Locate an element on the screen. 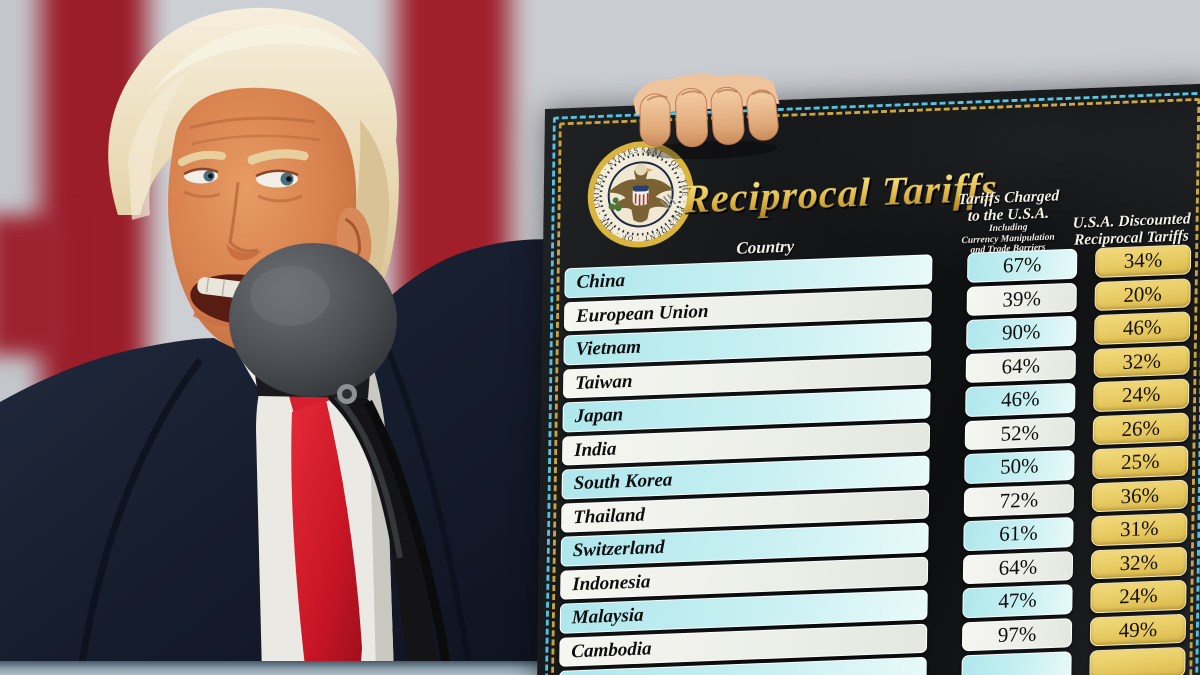 The width and height of the screenshot is (1200, 675). right-eye is located at coordinates (277, 178).